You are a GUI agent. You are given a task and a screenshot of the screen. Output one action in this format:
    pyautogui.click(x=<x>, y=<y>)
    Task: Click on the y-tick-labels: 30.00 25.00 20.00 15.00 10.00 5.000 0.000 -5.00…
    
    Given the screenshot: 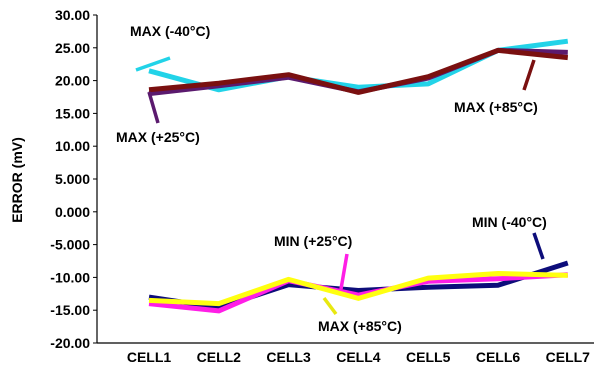 What is the action you would take?
    pyautogui.click(x=70, y=179)
    